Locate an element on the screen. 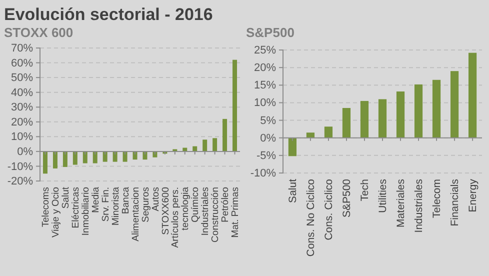 The image size is (489, 276). x-tick-label: Construcción is located at coordinates (216, 214).